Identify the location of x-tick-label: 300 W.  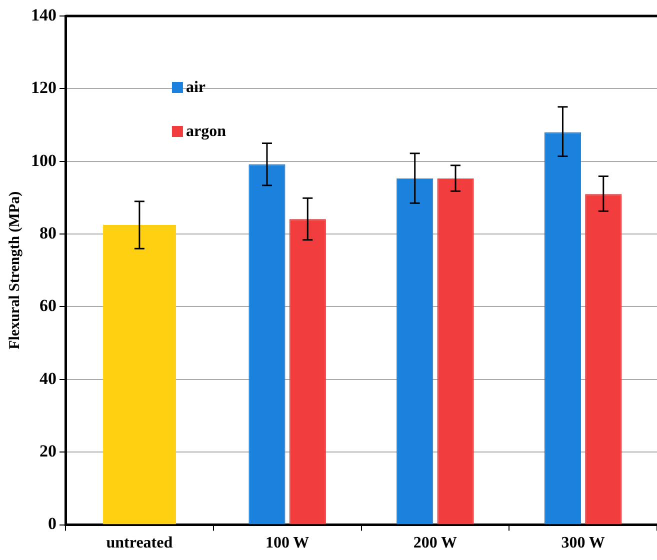
(583, 543).